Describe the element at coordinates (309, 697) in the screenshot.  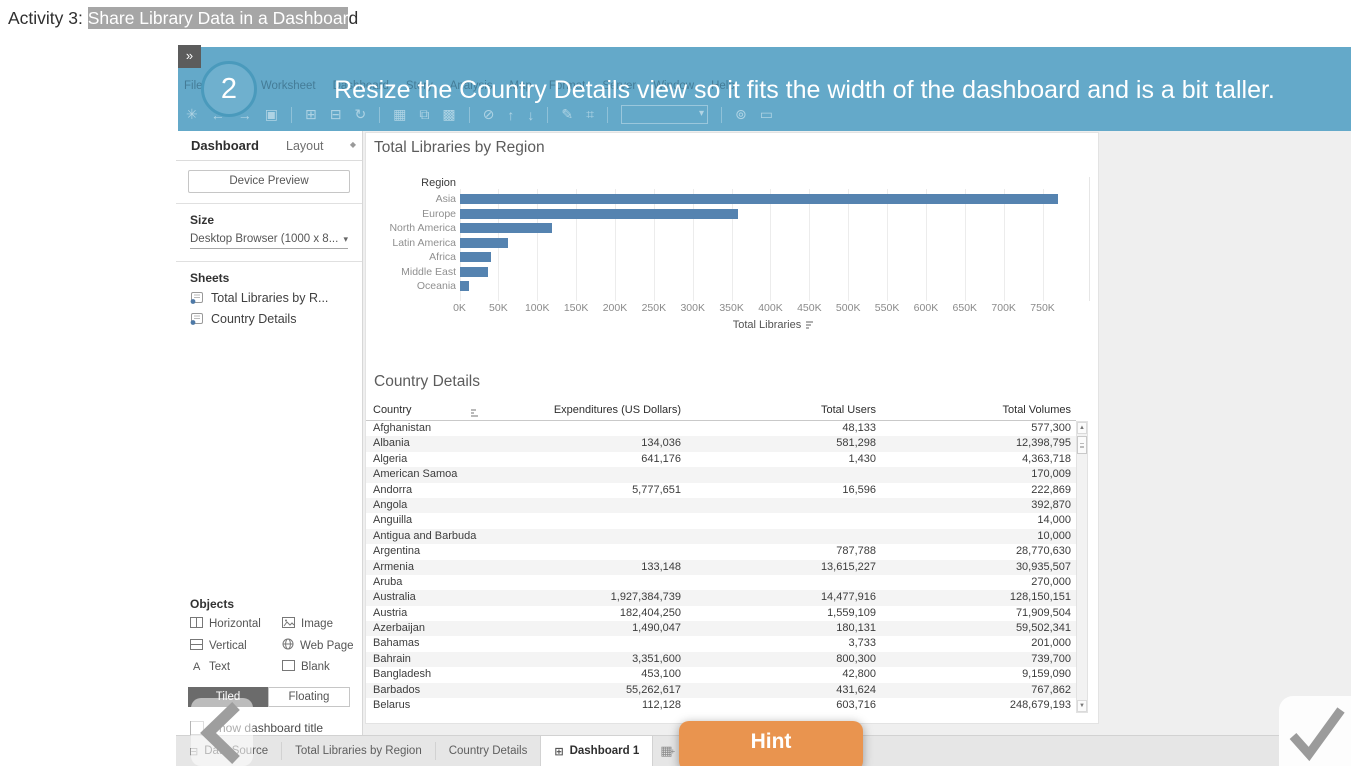
I see `floating-button: Floating` at that location.